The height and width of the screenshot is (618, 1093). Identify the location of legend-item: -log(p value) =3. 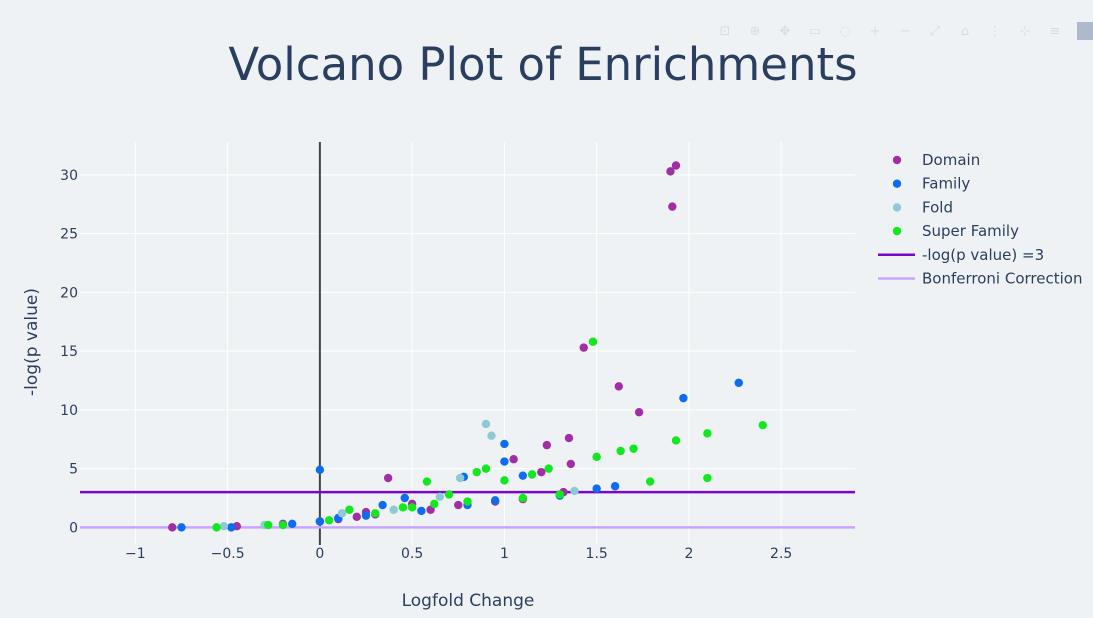
(961, 255).